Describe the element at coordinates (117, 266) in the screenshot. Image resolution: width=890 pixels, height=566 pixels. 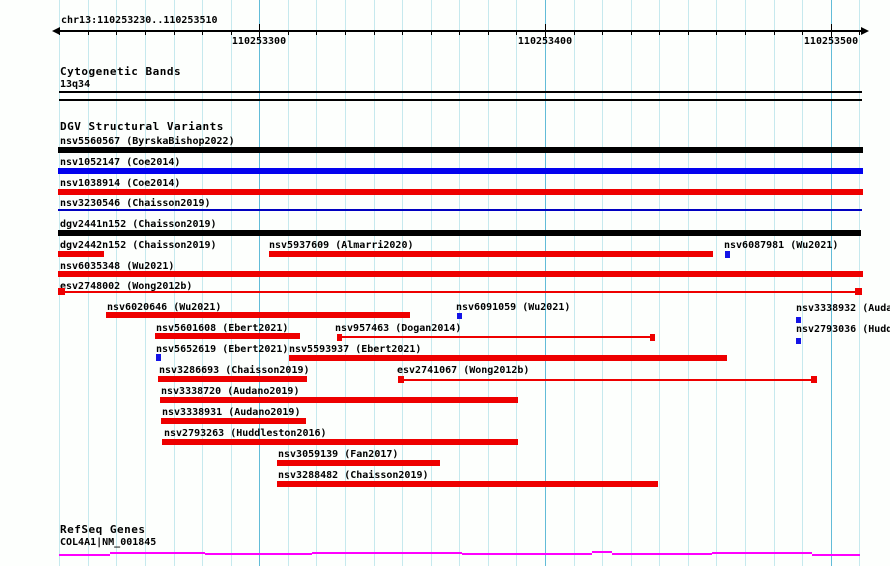
I see `variant-label-nsv6035348: nsv6035348 (Wu2021)` at that location.